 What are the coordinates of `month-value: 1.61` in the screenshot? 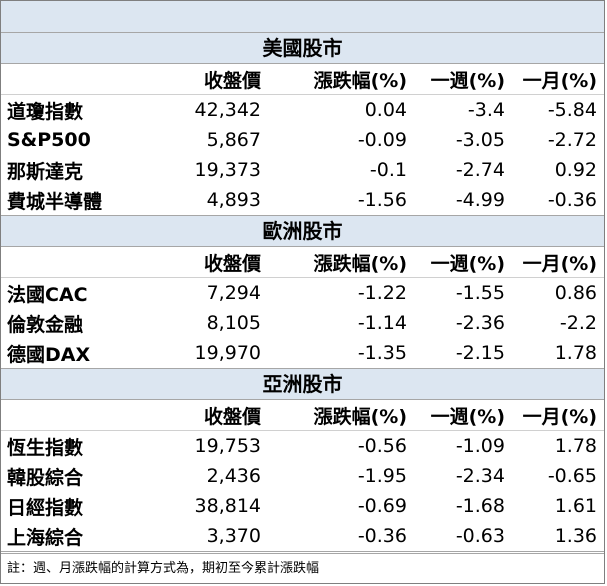 It's located at (575, 506).